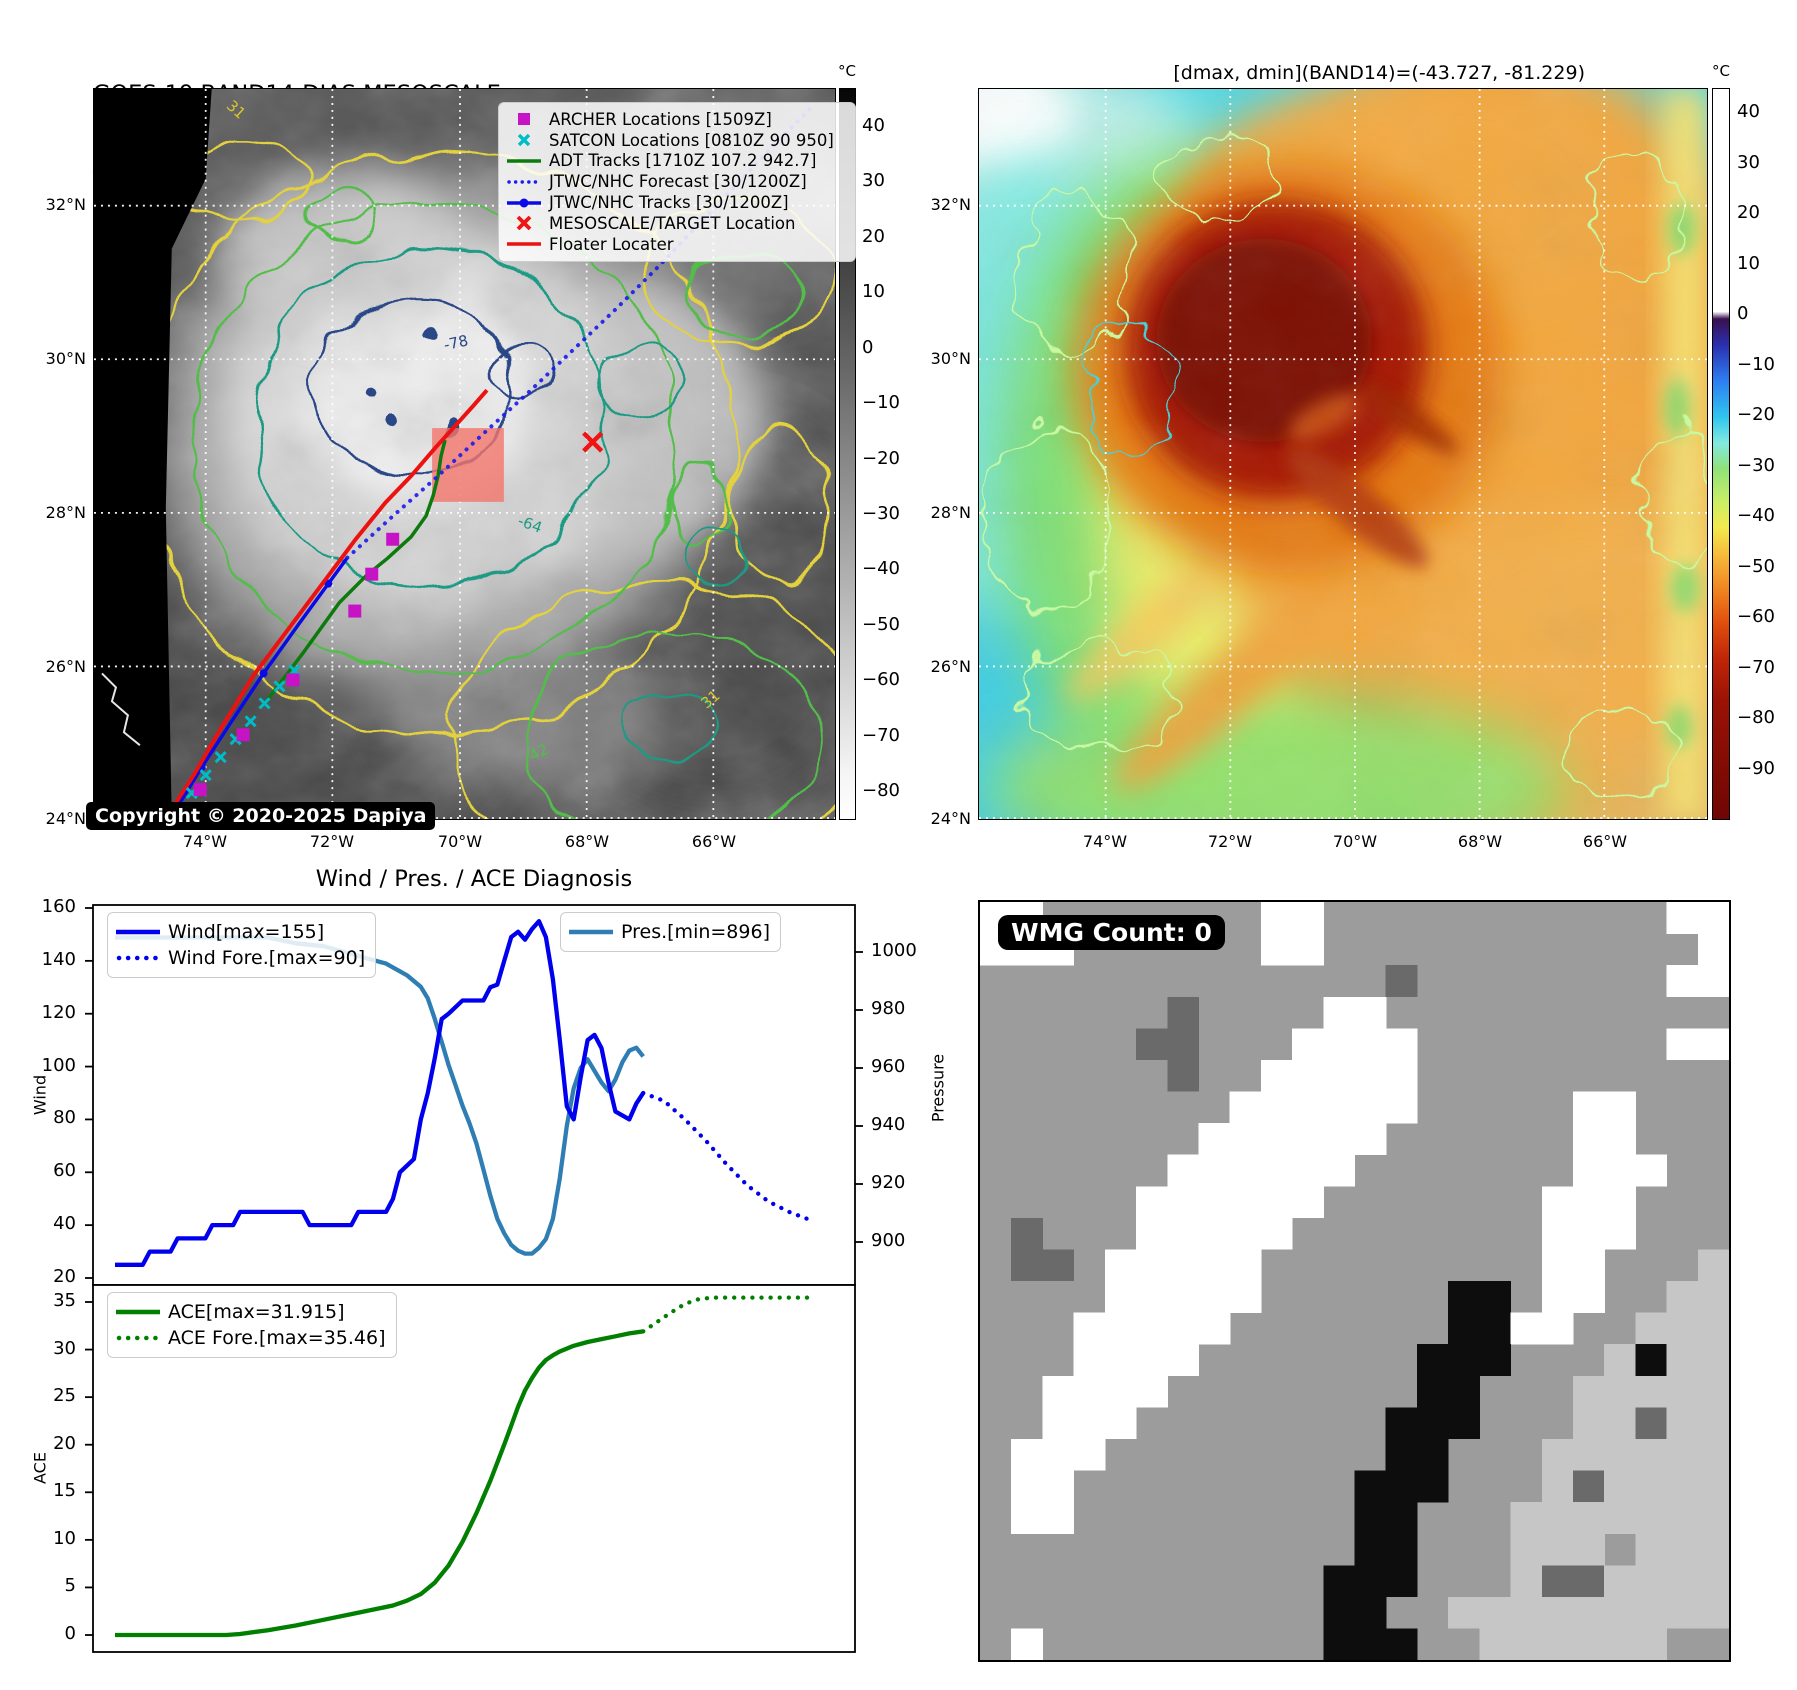  What do you see at coordinates (888, 1008) in the screenshot?
I see `pressure-y-tick: 980` at bounding box center [888, 1008].